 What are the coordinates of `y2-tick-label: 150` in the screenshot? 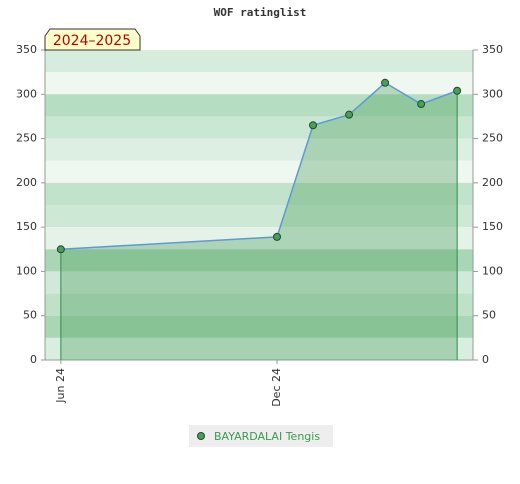 It's located at (492, 226).